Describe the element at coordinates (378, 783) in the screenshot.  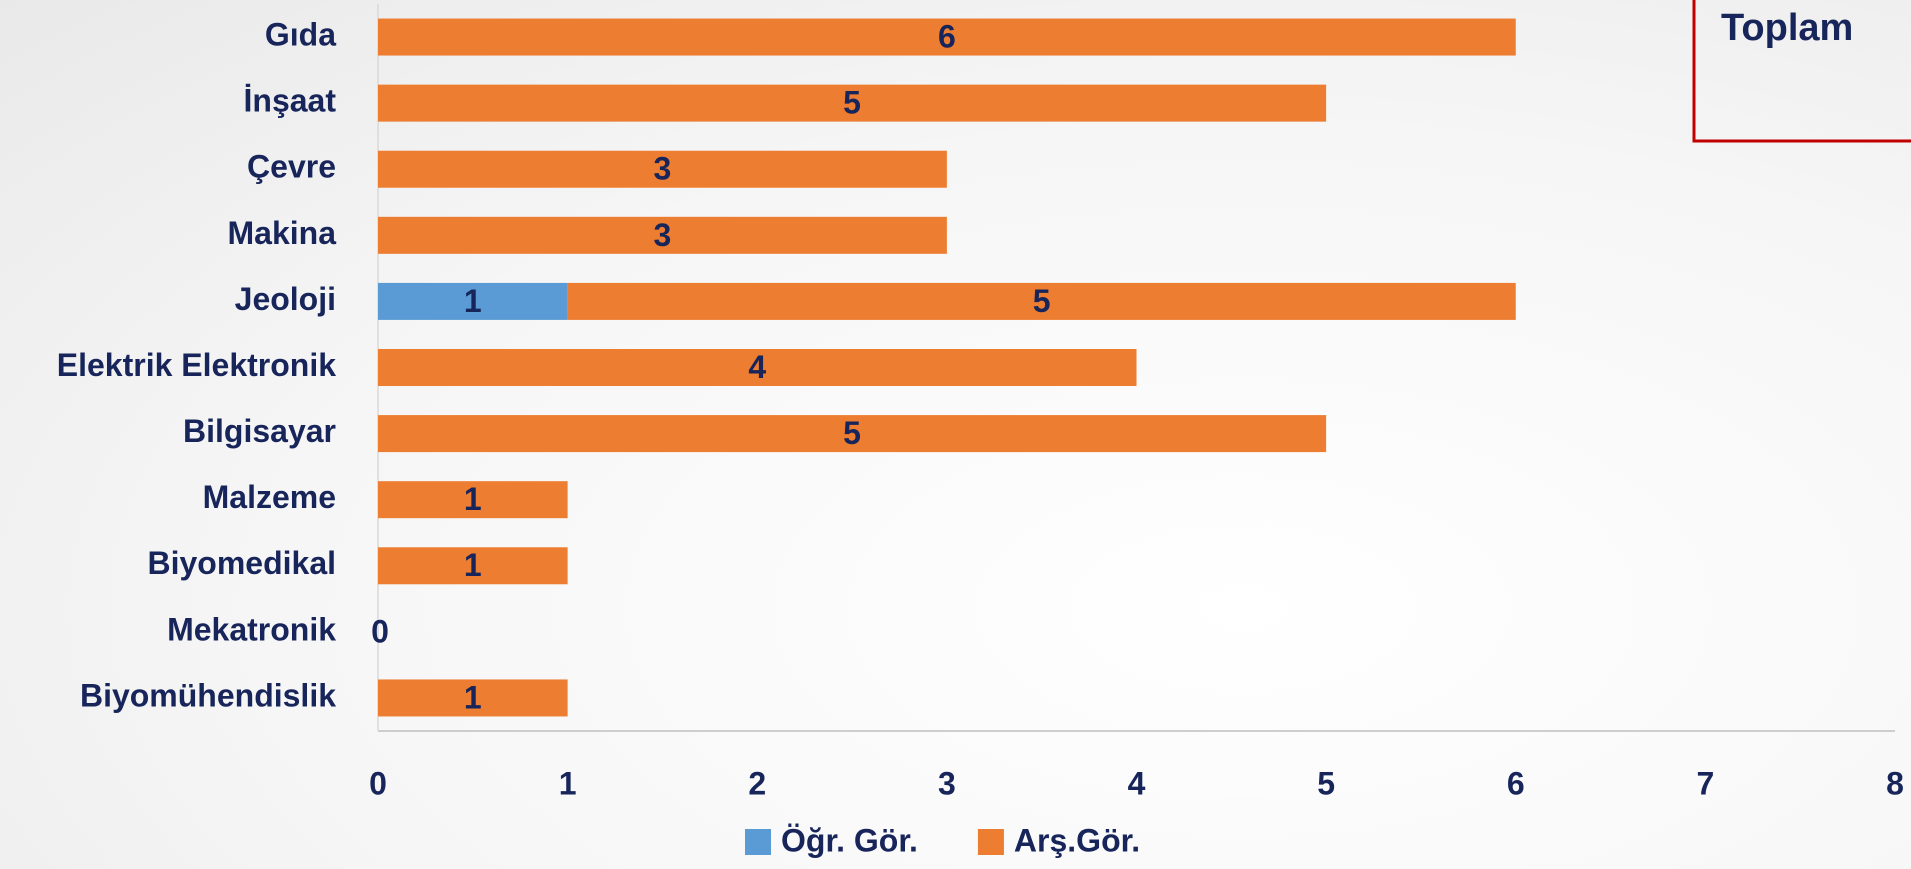
I see `x-tick-label: 0` at that location.